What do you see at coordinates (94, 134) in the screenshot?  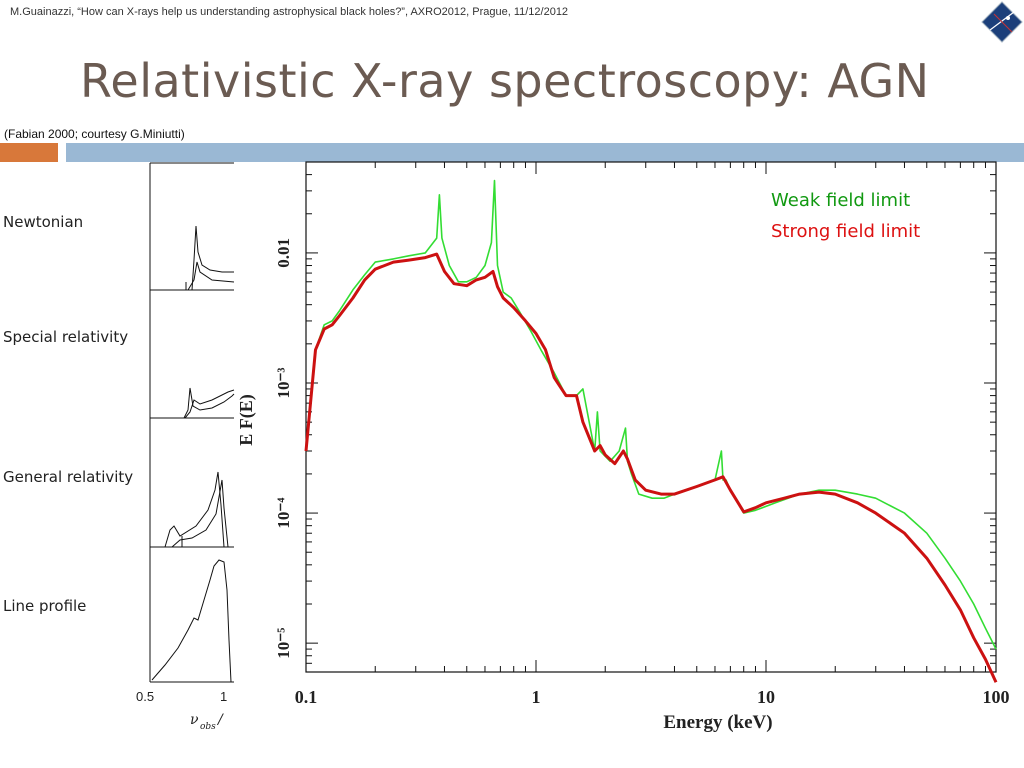 I see `slide-credit: (Fabian 2000; courtesy G.Miniutti)` at bounding box center [94, 134].